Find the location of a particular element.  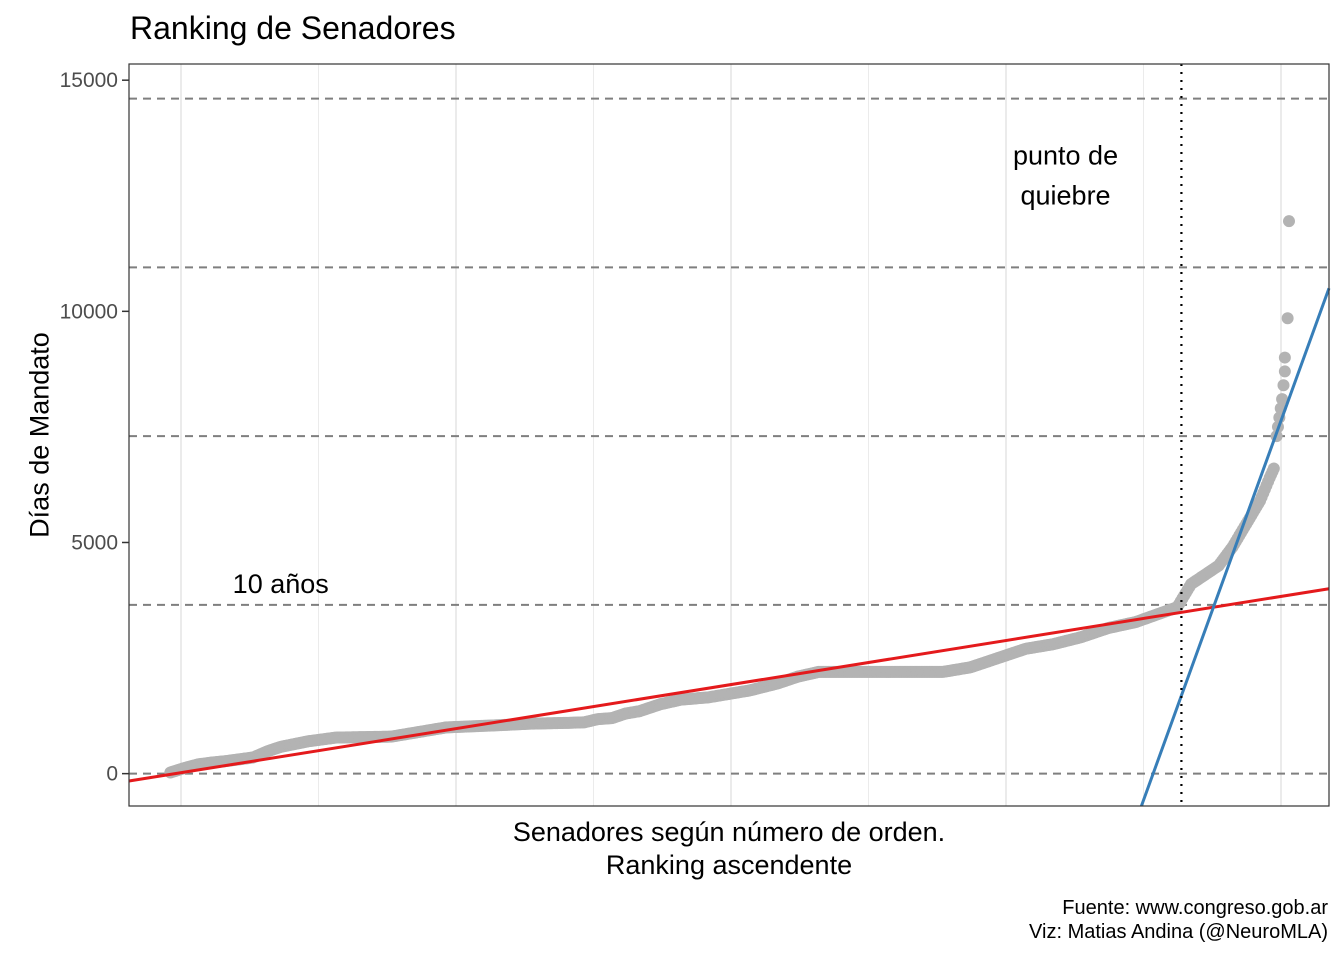

y-tick-label: 15000 is located at coordinates (89, 80).